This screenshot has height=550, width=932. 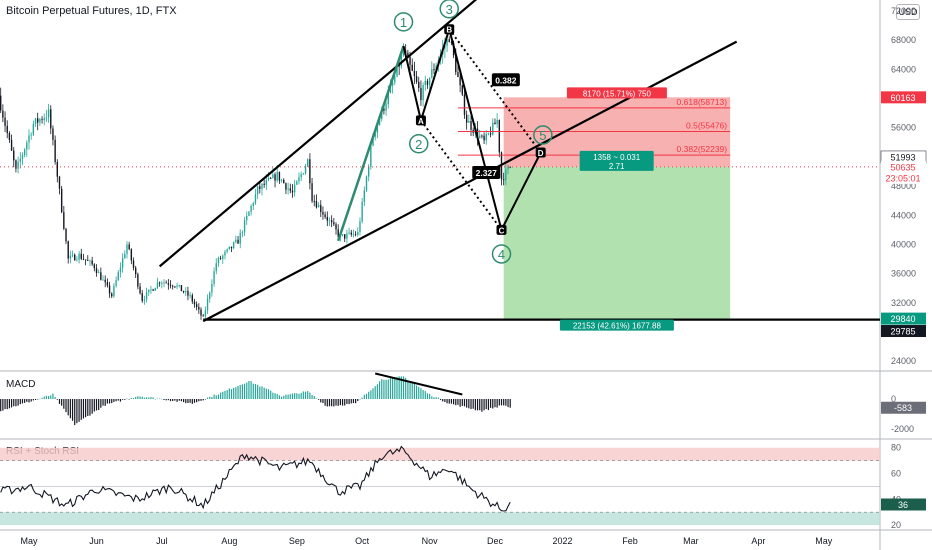 I want to click on ratio-label: 0.382, so click(x=506, y=80).